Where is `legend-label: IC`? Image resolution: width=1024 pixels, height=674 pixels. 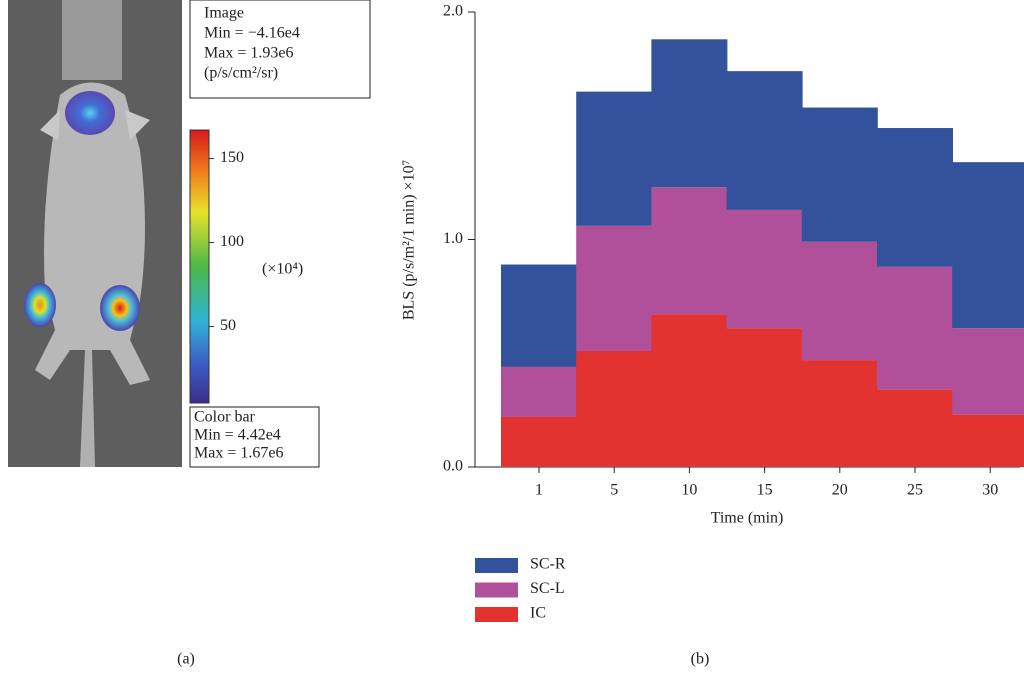
legend-label: IC is located at coordinates (538, 613).